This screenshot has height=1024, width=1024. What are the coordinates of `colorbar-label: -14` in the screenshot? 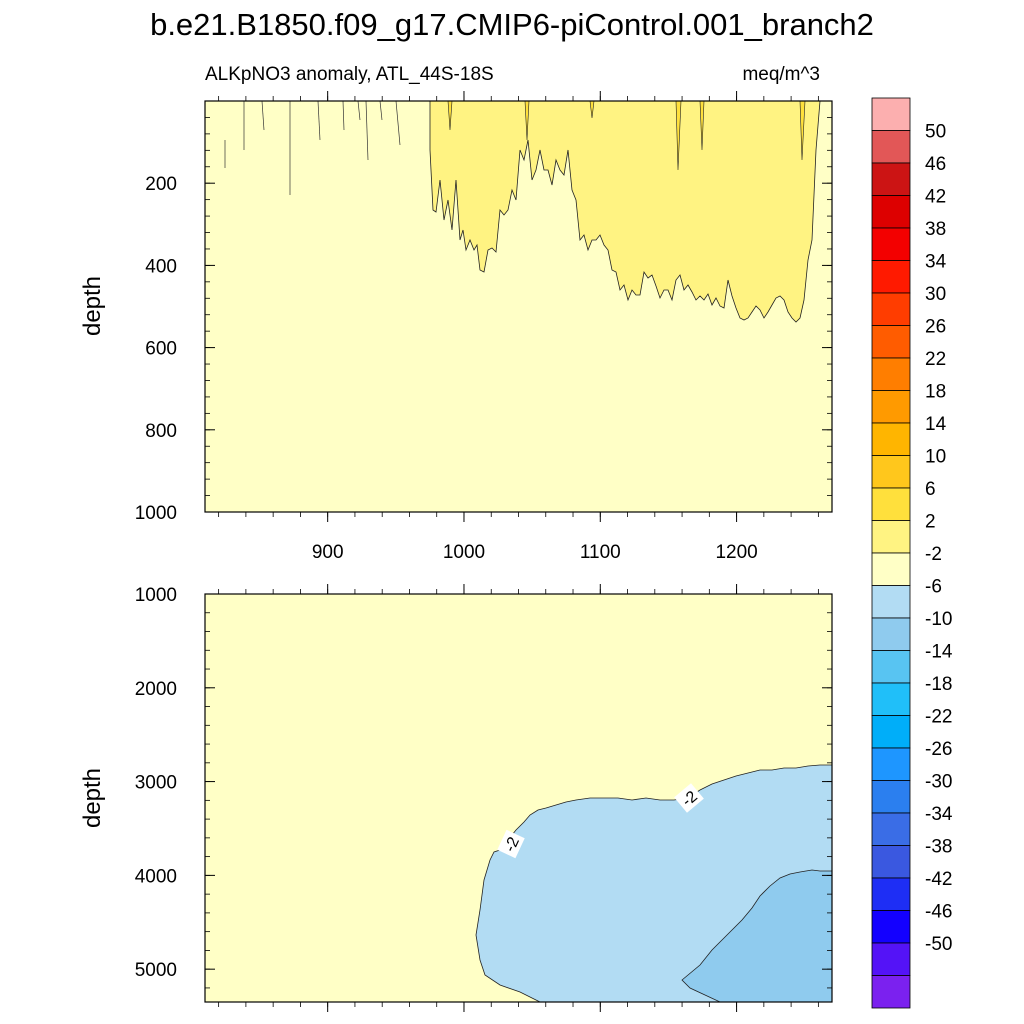 It's located at (939, 652).